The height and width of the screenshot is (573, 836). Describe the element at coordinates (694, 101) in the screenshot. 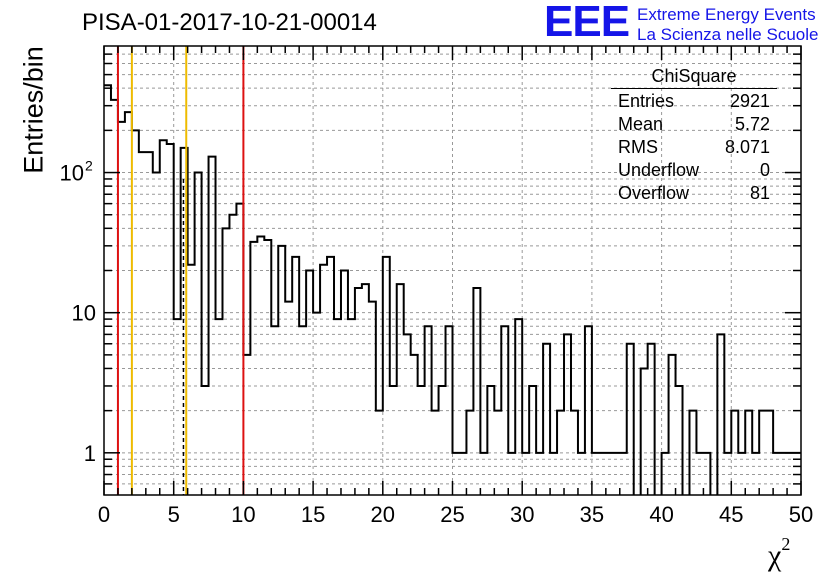

I see `stats-row: Entries 2921` at that location.